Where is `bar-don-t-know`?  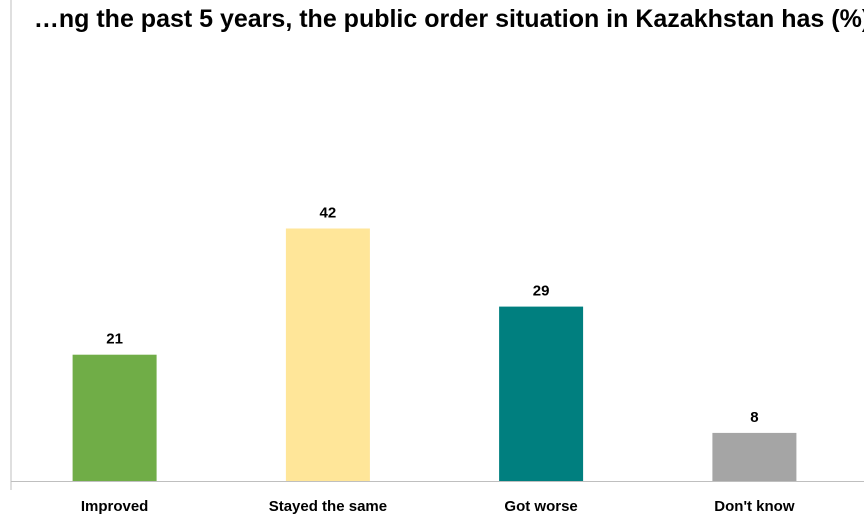
bar-don-t-know is located at coordinates (754, 456).